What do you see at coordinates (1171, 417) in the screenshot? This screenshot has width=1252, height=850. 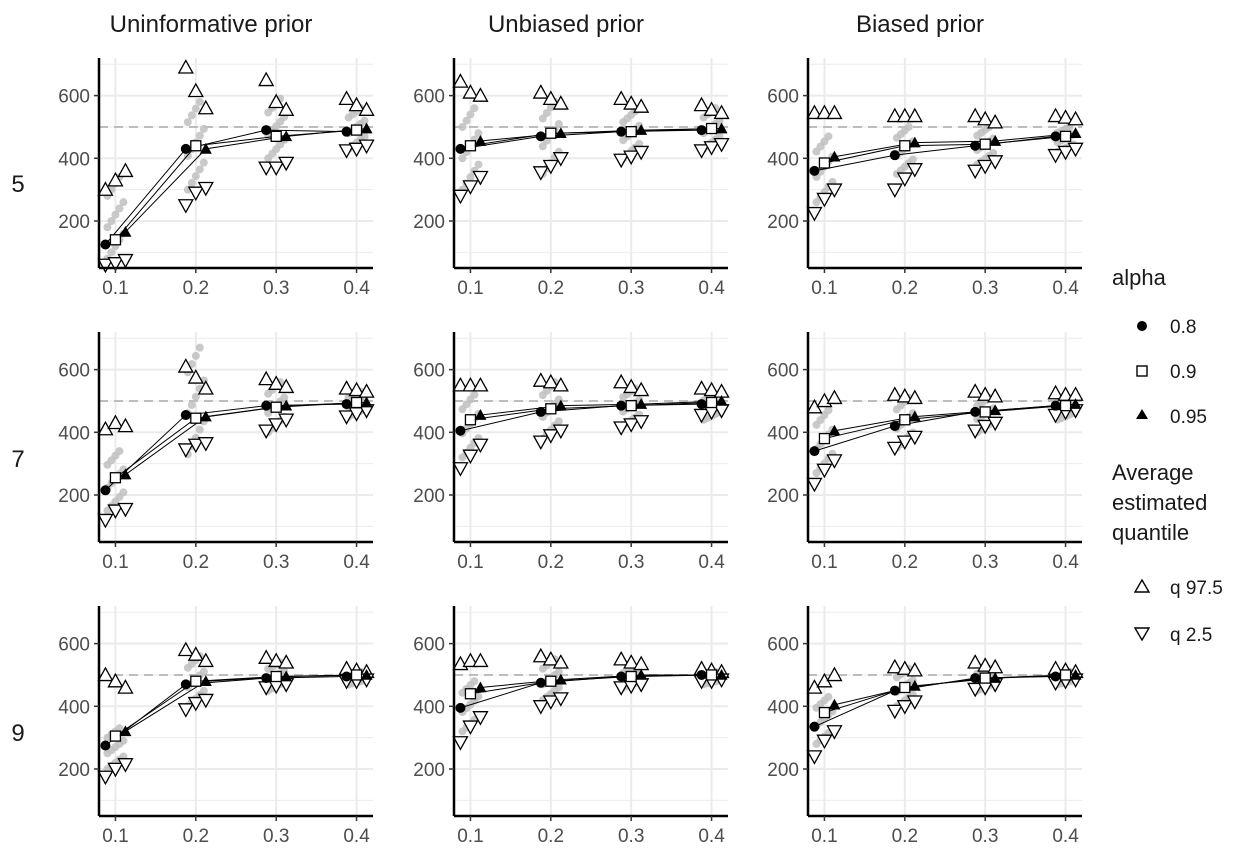 I see `legend-key-0.95: 0.95` at bounding box center [1171, 417].